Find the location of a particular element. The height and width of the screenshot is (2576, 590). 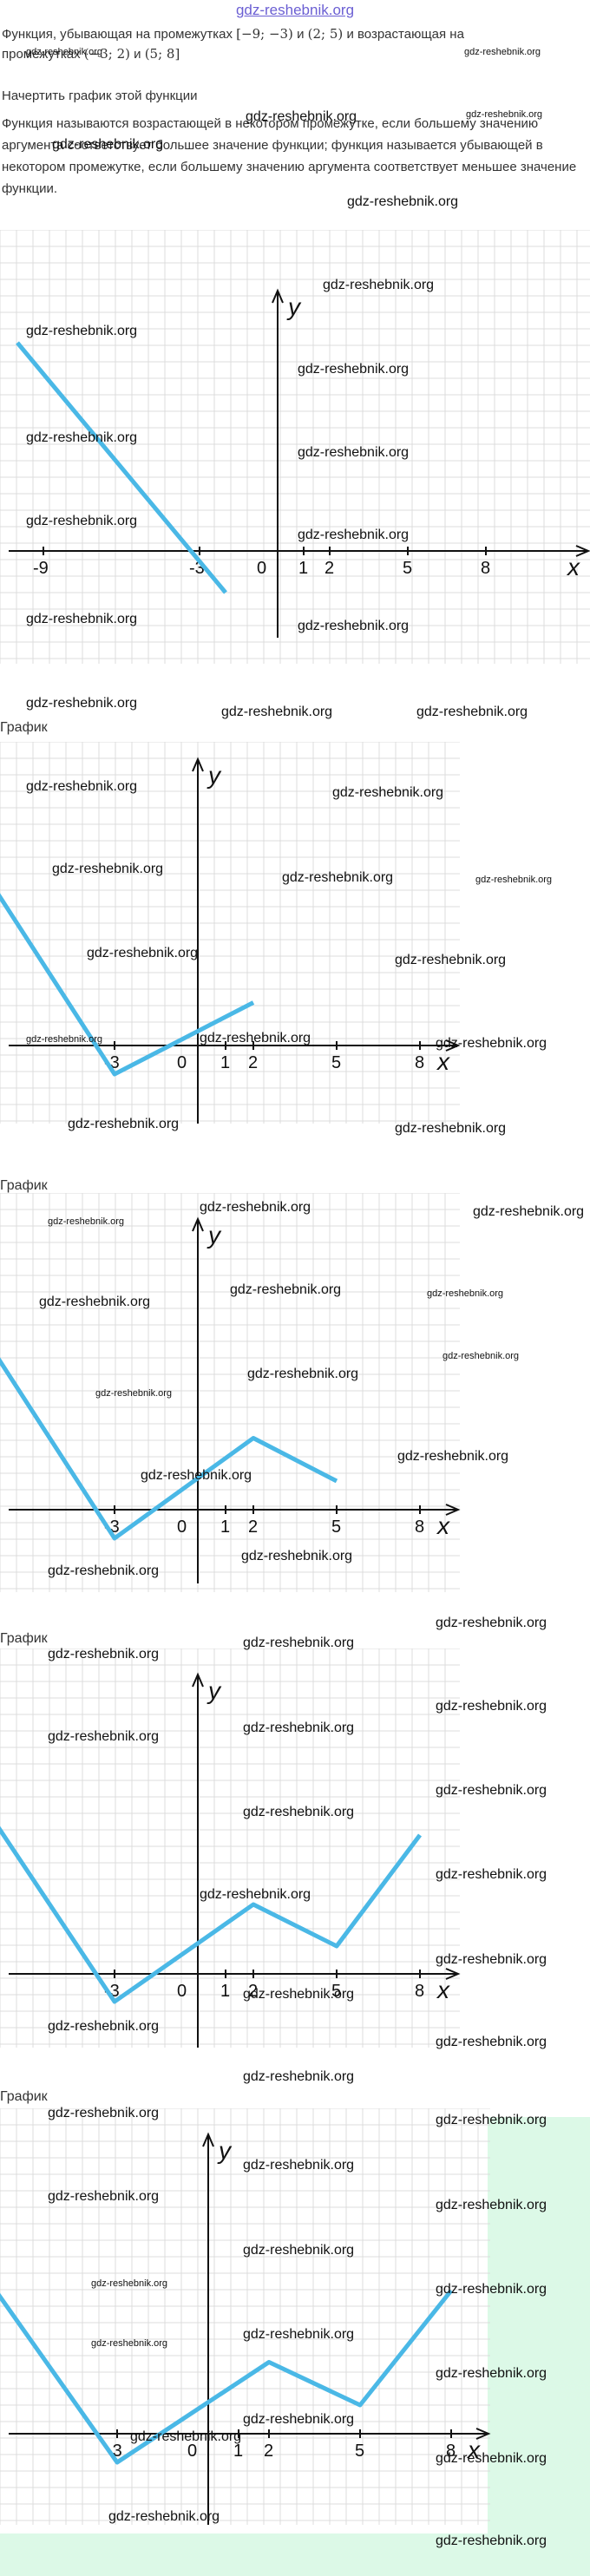

problem-line2-pre: промежутках is located at coordinates (41, 54).